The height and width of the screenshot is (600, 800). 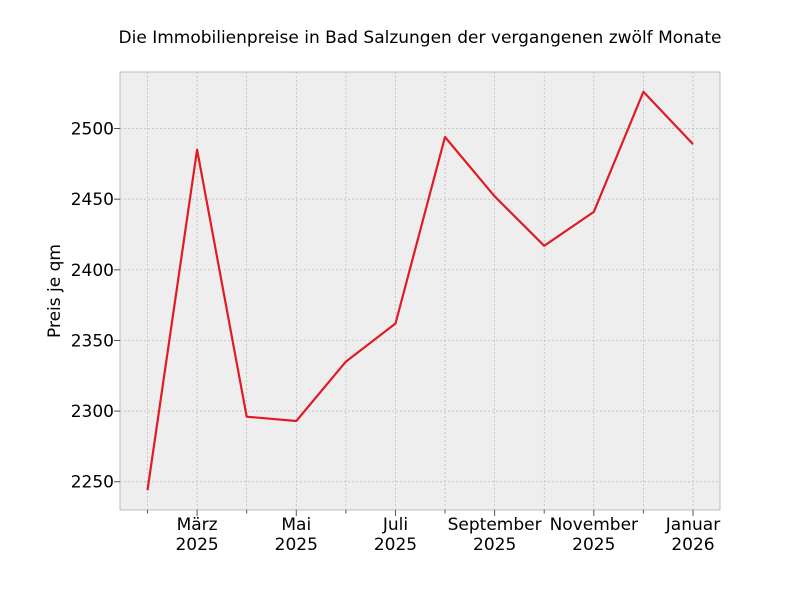 I want to click on y-tick-label: 2400, so click(x=92, y=271).